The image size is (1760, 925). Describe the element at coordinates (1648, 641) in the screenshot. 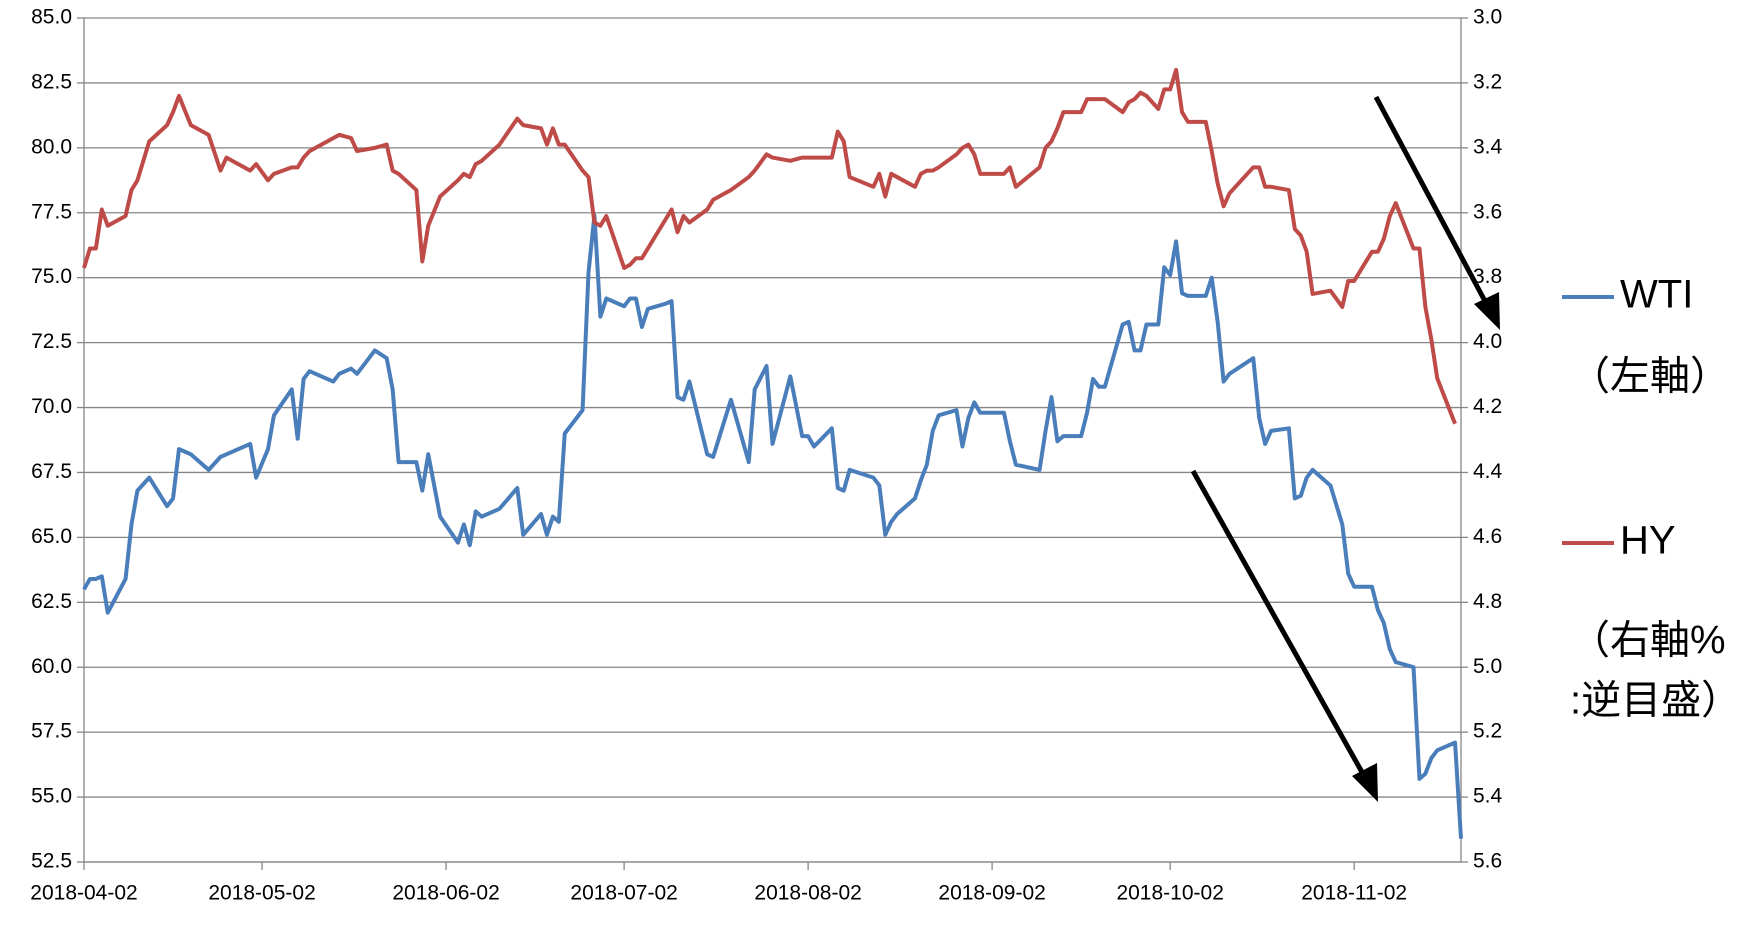

I see `legend-note: （右軸%` at that location.